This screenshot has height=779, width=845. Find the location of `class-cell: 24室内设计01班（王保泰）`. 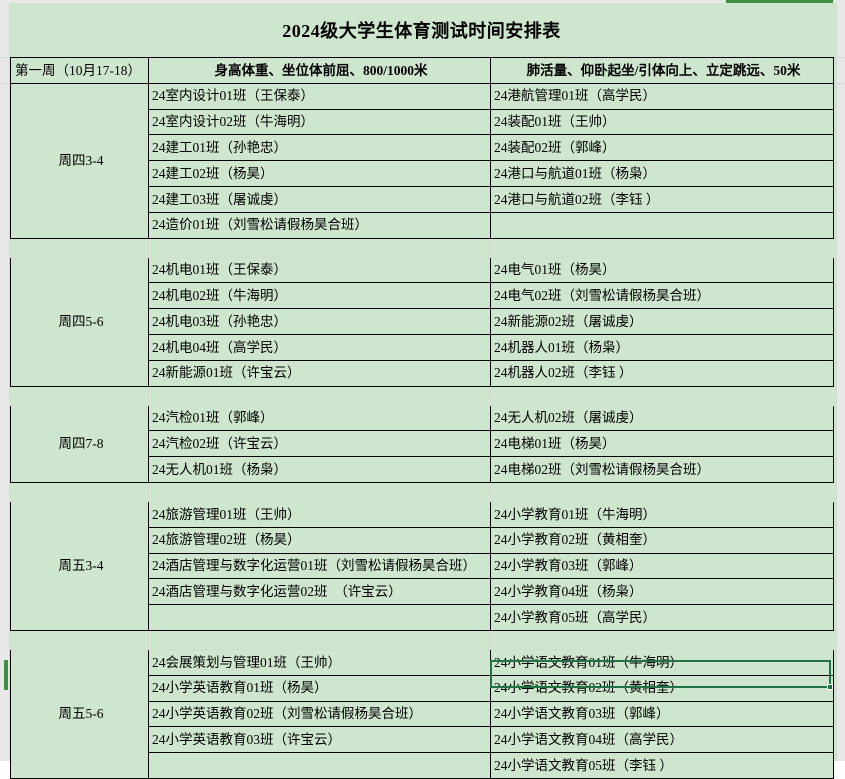

class-cell: 24室内设计01班（王保泰） is located at coordinates (319, 96).